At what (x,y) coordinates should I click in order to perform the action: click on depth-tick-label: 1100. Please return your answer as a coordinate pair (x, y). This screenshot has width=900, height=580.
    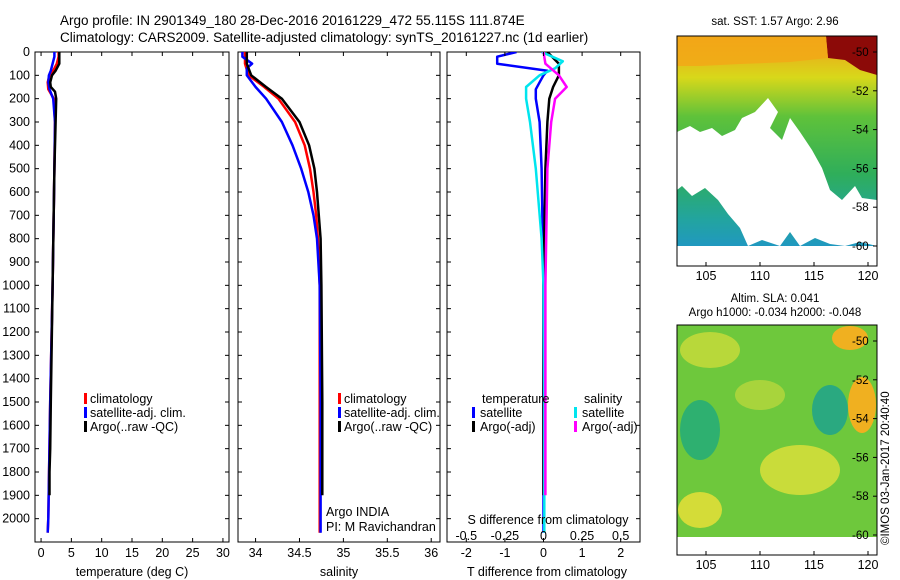
    Looking at the image, I should click on (16, 309).